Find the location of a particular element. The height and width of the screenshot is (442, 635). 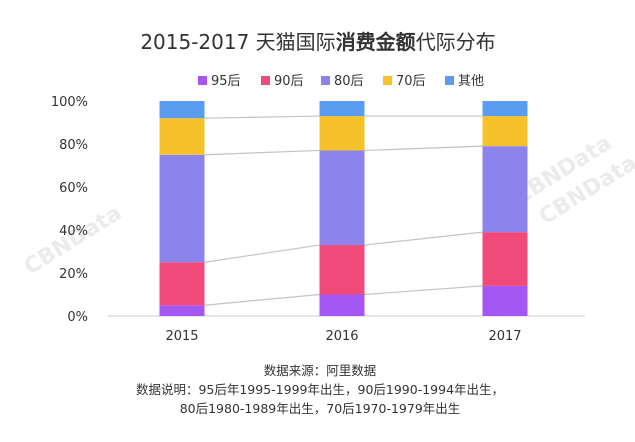

legend: 95后 90后 80后 70后 其他 is located at coordinates (341, 81).